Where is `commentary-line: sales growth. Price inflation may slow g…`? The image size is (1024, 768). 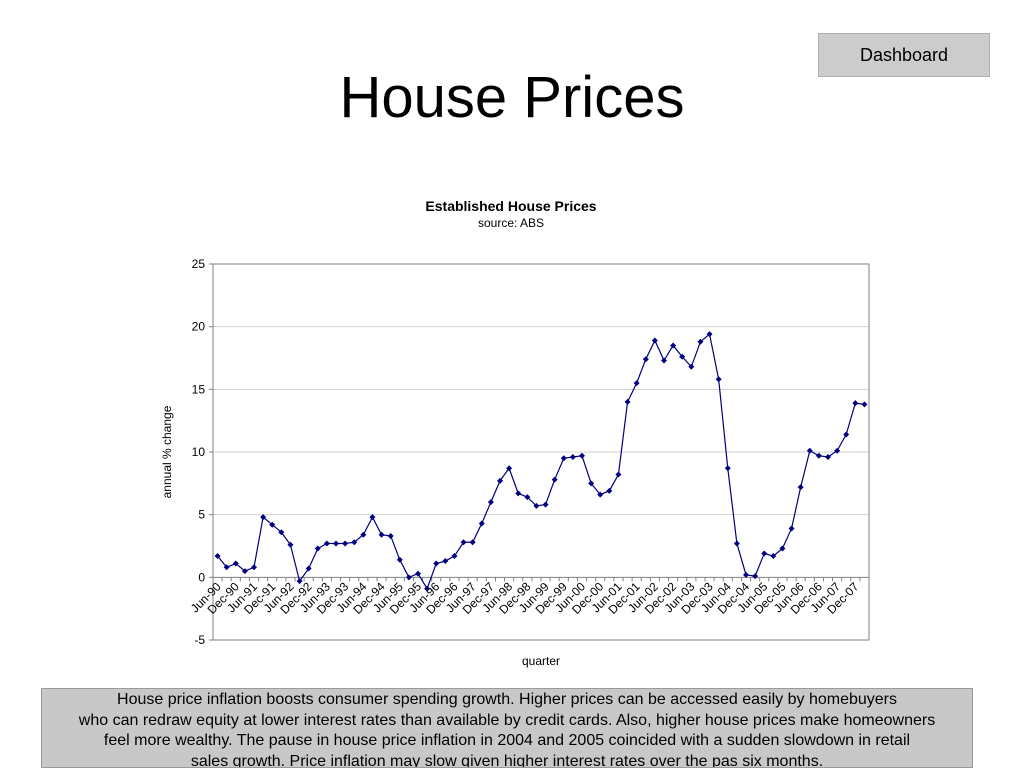 commentary-line: sales growth. Price inflation may slow g… is located at coordinates (507, 760).